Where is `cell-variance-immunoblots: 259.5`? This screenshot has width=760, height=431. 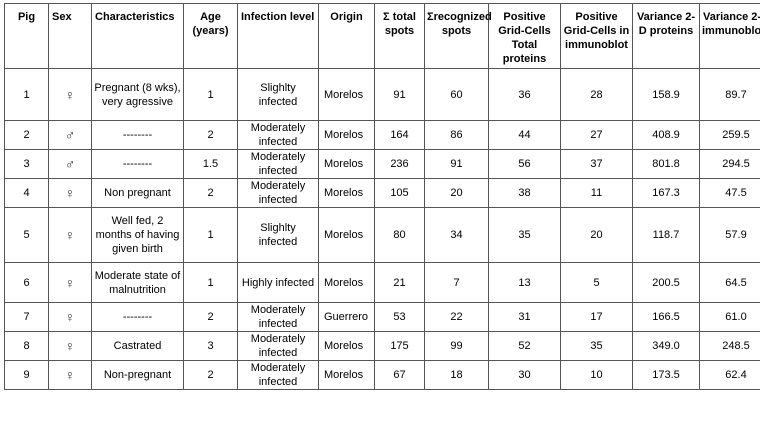
cell-variance-immunoblots: 259.5 is located at coordinates (729, 135).